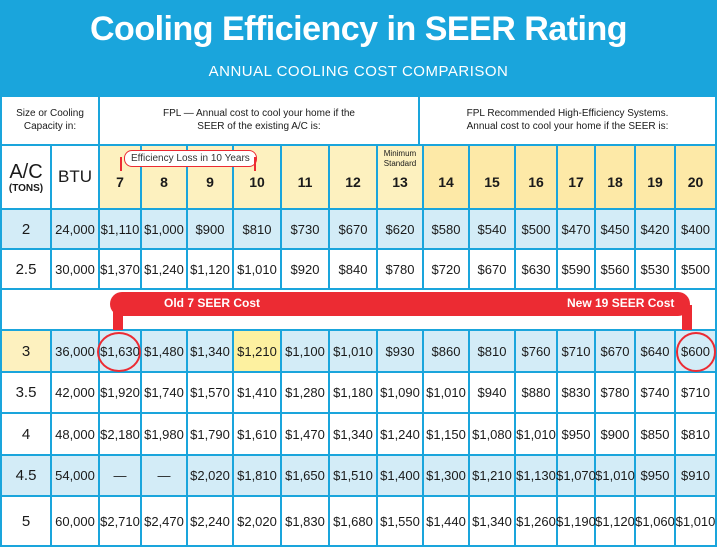  What do you see at coordinates (353, 392) in the screenshot?
I see `cost-cell: $1,180` at bounding box center [353, 392].